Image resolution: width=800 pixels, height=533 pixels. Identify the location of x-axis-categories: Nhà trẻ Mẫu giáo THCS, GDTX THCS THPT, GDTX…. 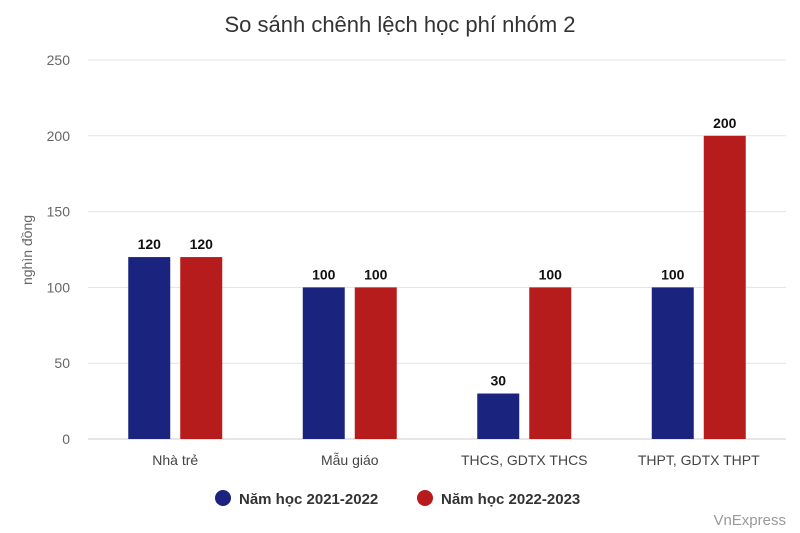
(456, 460).